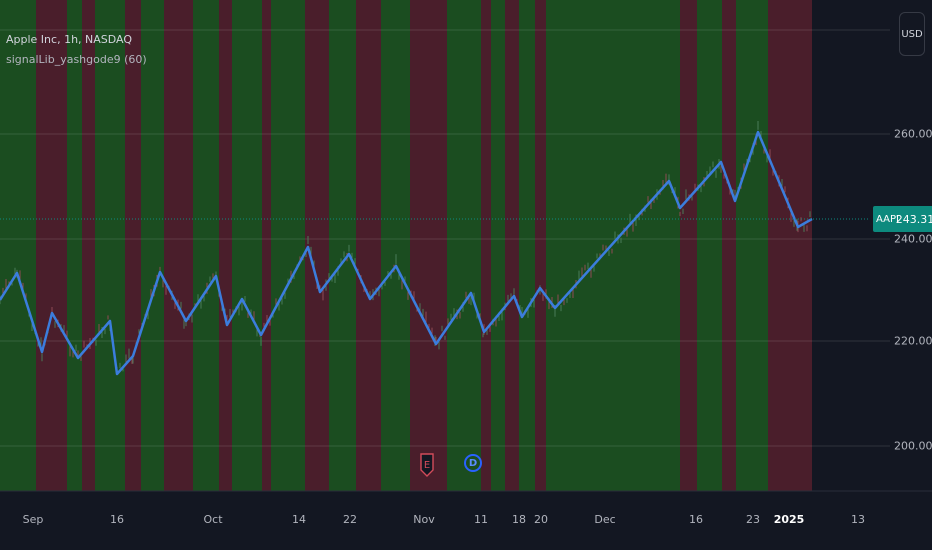 The image size is (932, 550). What do you see at coordinates (912, 34) in the screenshot?
I see `currency-button: USD` at bounding box center [912, 34].